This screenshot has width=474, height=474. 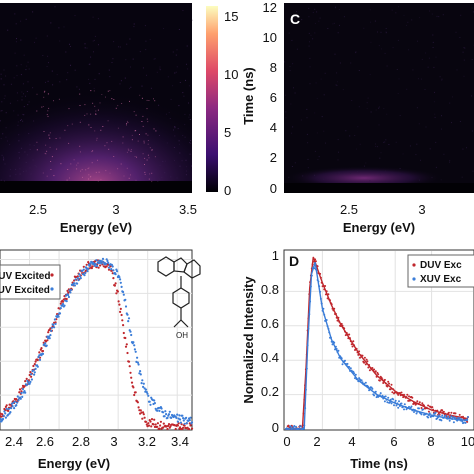 What do you see at coordinates (349, 209) in the screenshot?
I see `x-tick-label: 2.5` at bounding box center [349, 209].